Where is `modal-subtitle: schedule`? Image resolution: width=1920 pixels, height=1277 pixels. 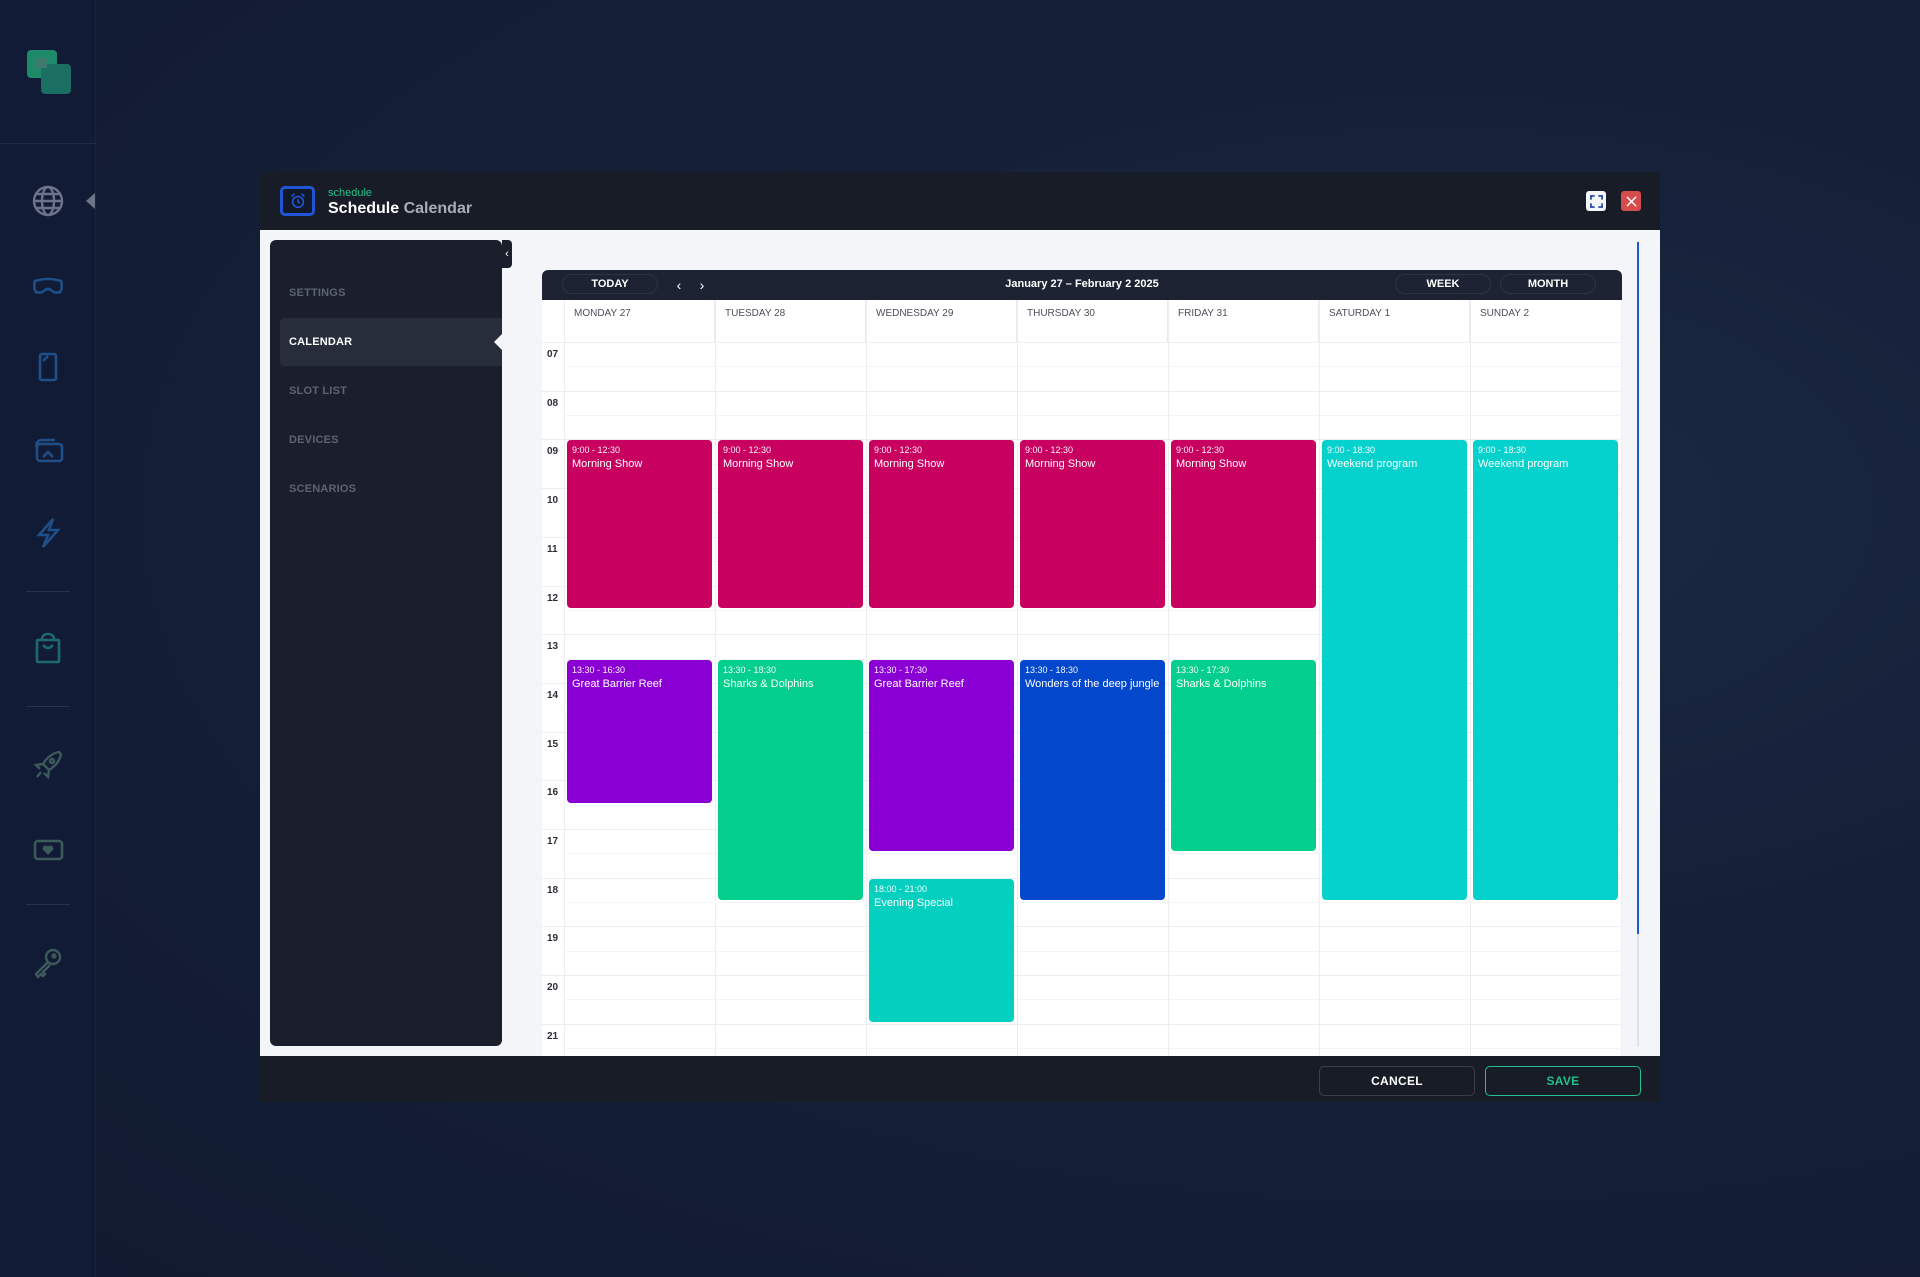
modal-subtitle: schedule is located at coordinates (350, 193).